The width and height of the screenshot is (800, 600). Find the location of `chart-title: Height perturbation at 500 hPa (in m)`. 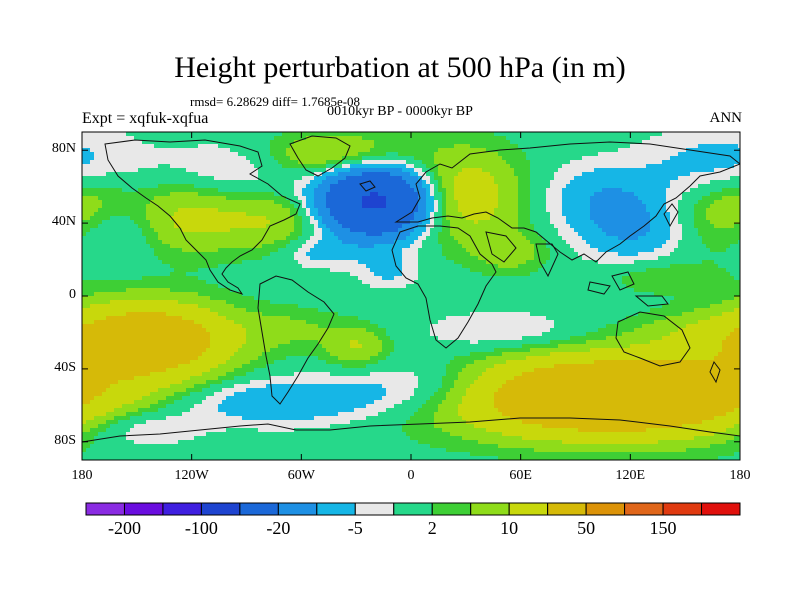

chart-title: Height perturbation at 500 hPa (in m) is located at coordinates (400, 67).